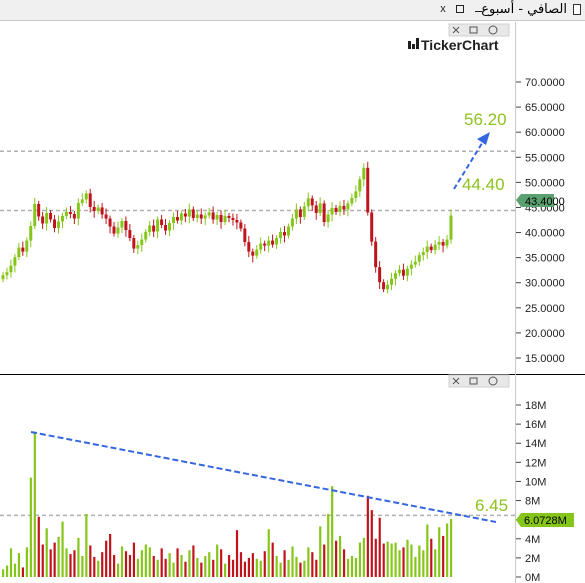 The width and height of the screenshot is (585, 583). I want to click on volume-level-label: 6.45, so click(491, 505).